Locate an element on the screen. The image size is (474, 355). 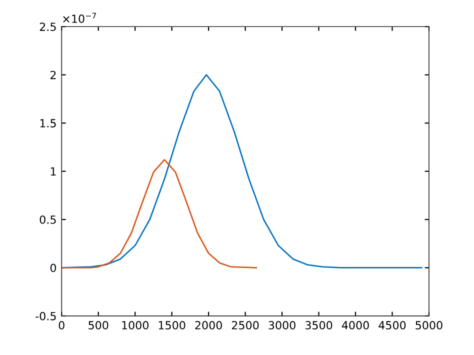
y-tick-label: 2 is located at coordinates (53, 75).